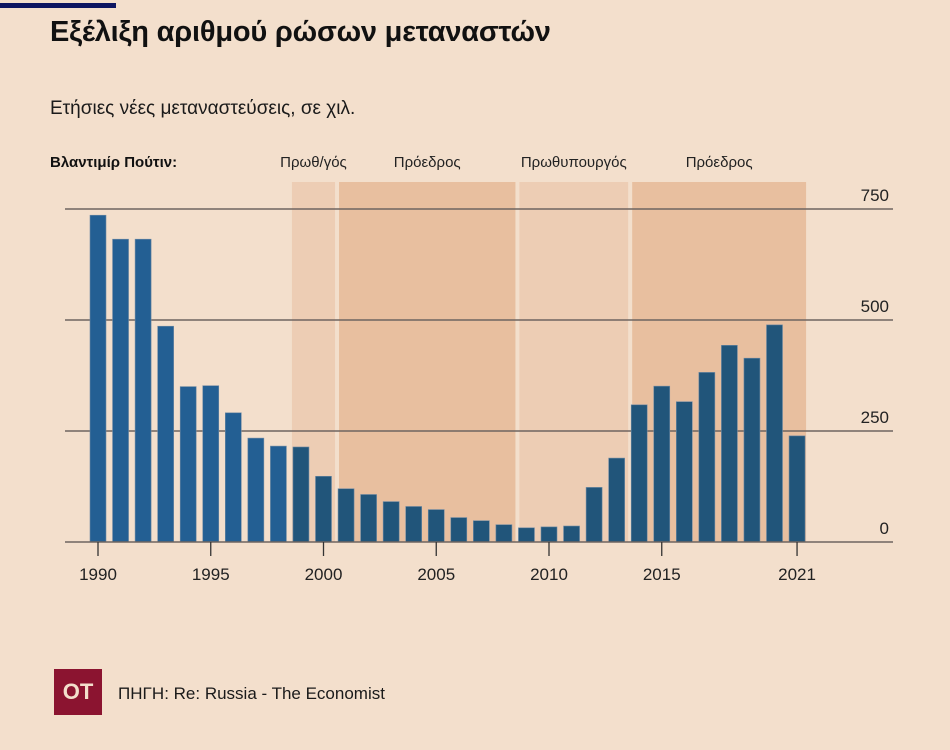  What do you see at coordinates (729, 444) in the screenshot?
I see `bar-2018` at bounding box center [729, 444].